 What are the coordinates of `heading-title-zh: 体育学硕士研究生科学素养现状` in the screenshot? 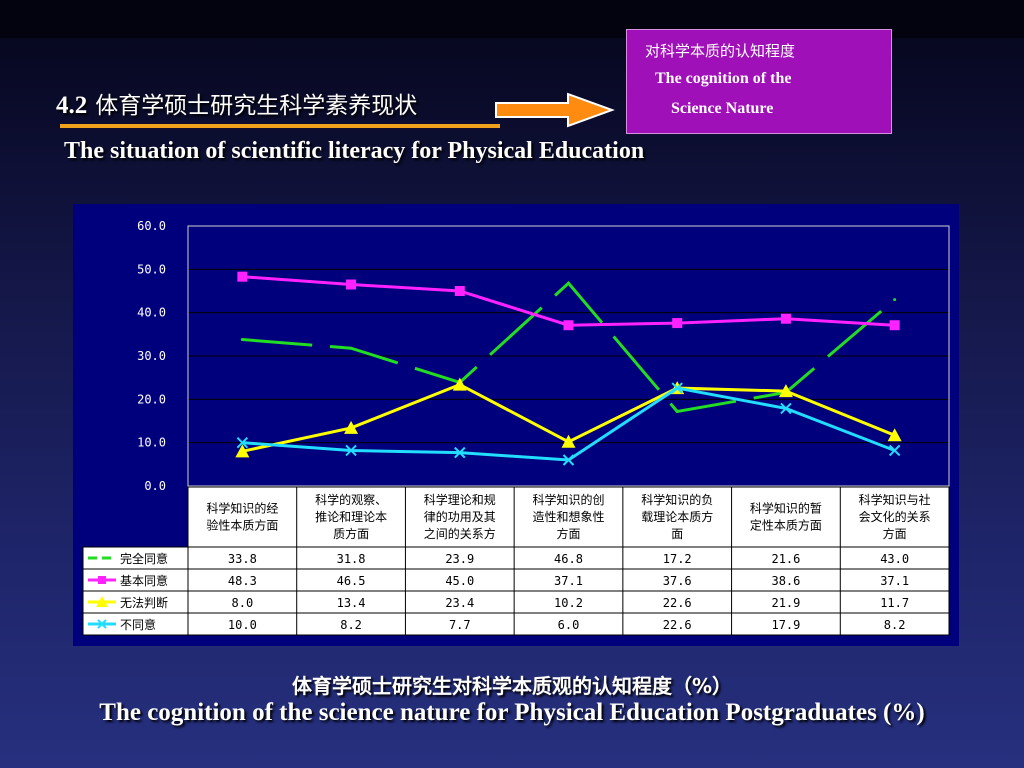 It's located at (256, 106).